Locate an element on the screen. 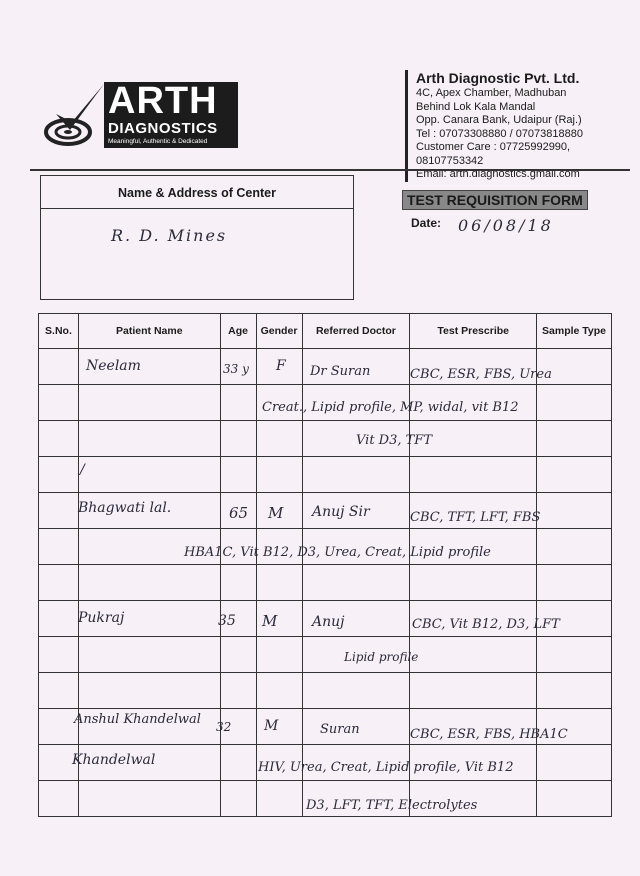 The width and height of the screenshot is (640, 876). patient-name: Khandelwal is located at coordinates (114, 760).